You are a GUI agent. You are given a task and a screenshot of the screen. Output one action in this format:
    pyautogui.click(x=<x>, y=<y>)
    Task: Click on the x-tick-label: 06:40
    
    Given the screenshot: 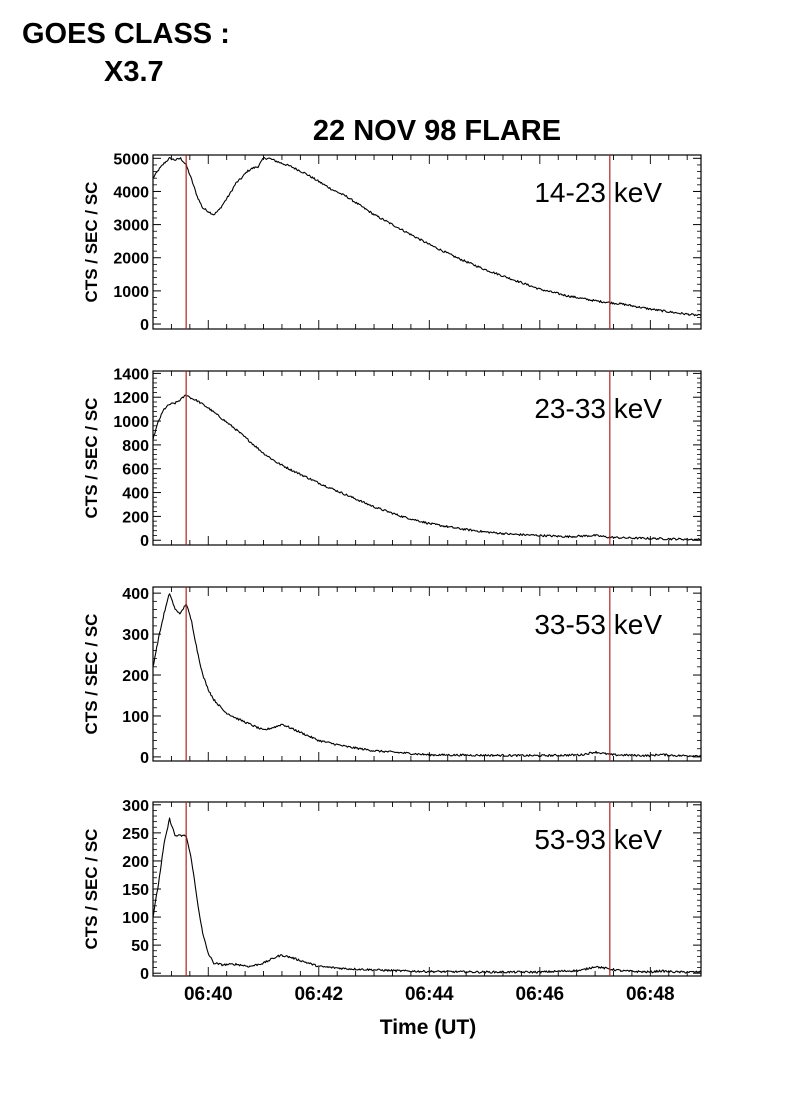 What is the action you would take?
    pyautogui.click(x=208, y=994)
    